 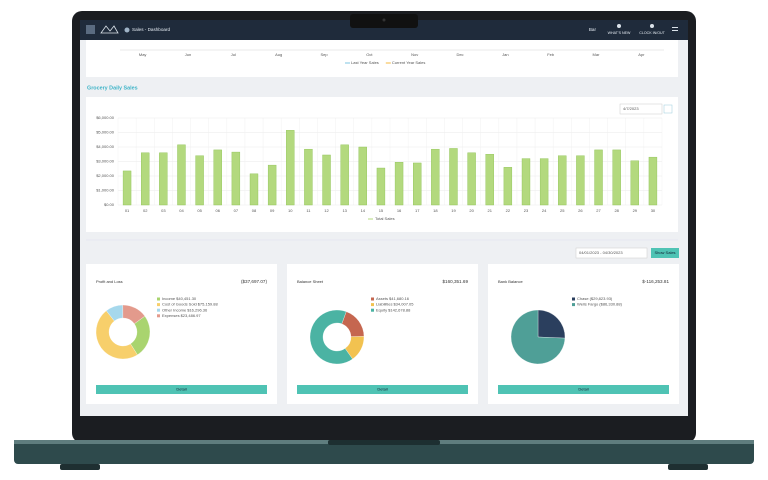 I want to click on whats-new: WHAT'S NEW, so click(x=619, y=33).